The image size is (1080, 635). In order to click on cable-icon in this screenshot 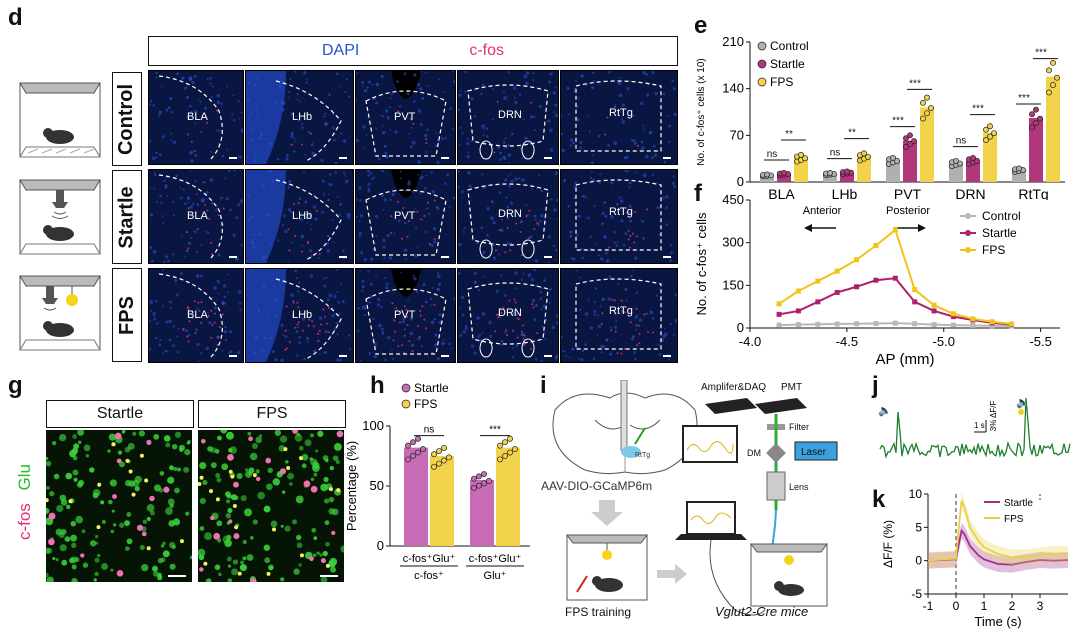, I will do `click(737, 577)`.